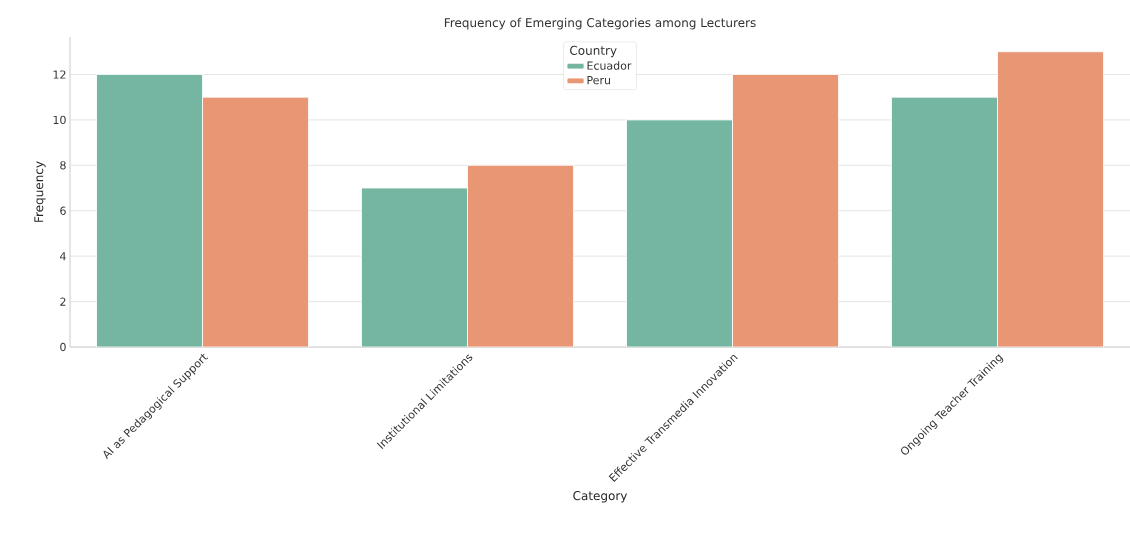 This screenshot has width=1130, height=555. I want to click on y-tick-label: 2, so click(63, 301).